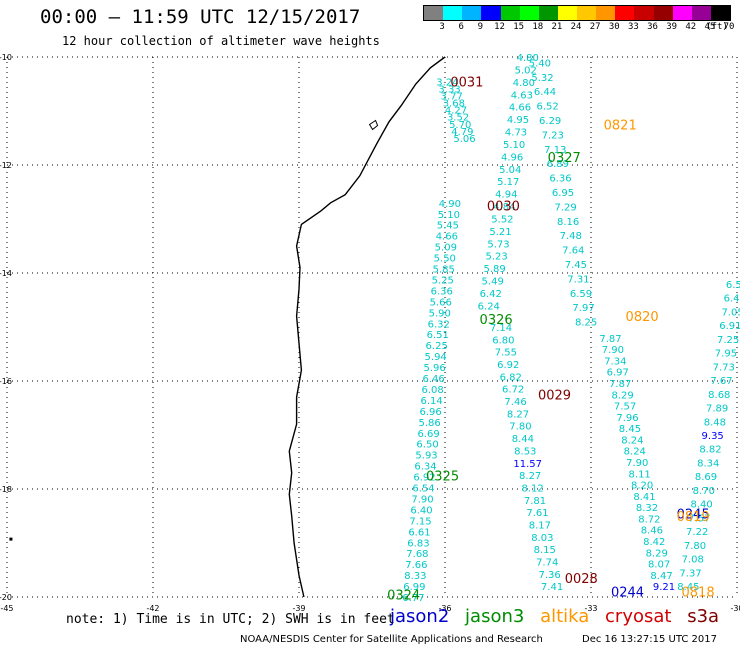 Image resolution: width=740 pixels, height=650 pixels. Describe the element at coordinates (298, 608) in the screenshot. I see `longitude-label: -39` at that location.